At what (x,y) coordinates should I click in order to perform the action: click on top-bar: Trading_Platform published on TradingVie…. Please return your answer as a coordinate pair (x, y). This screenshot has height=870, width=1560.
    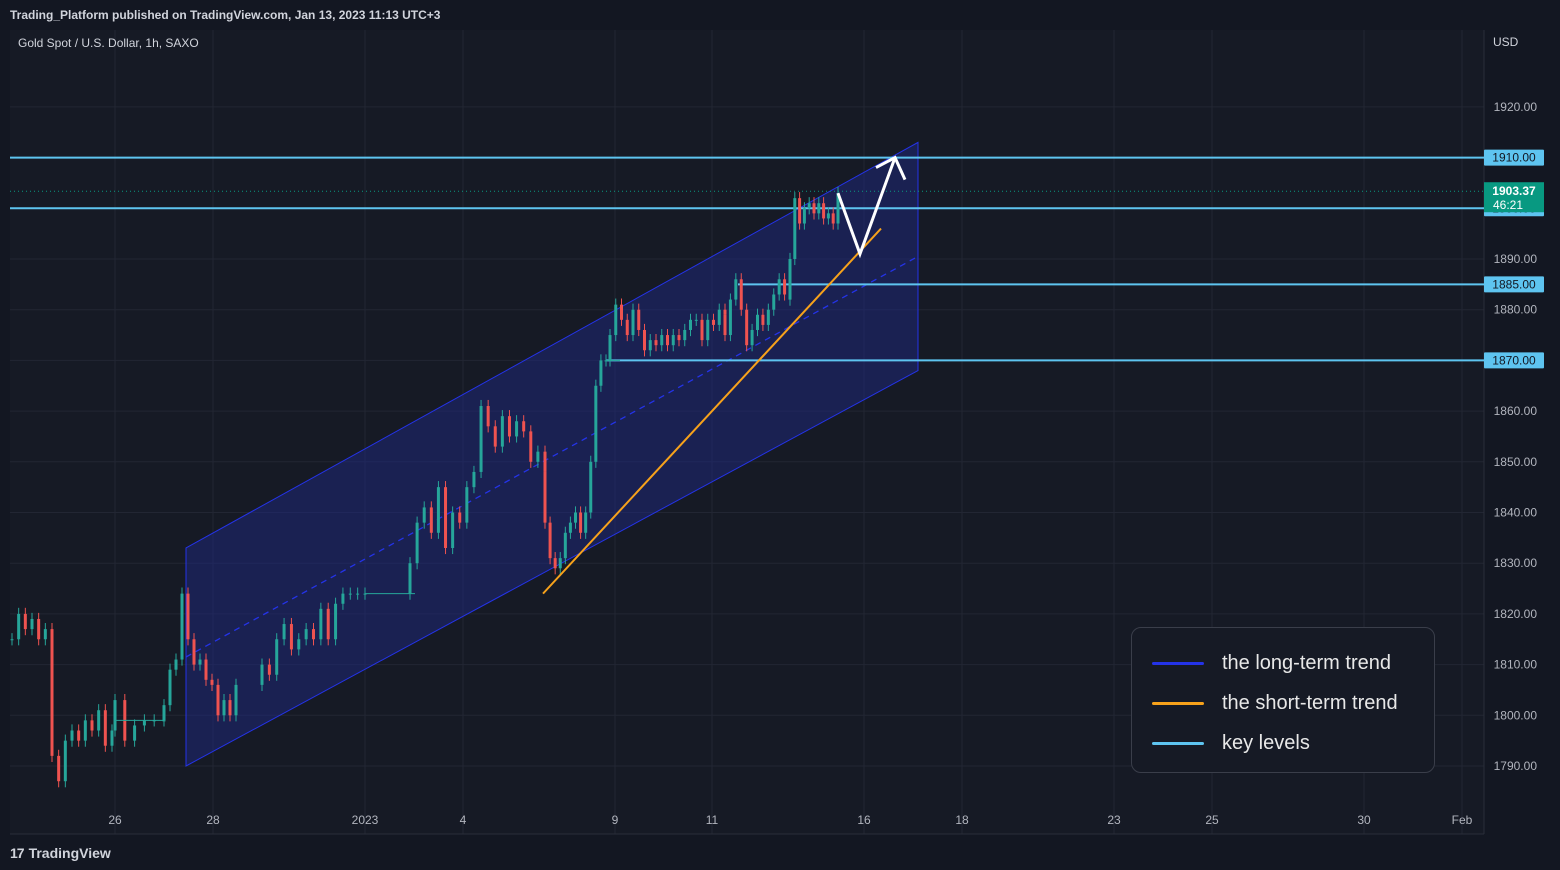
    Looking at the image, I should click on (780, 15).